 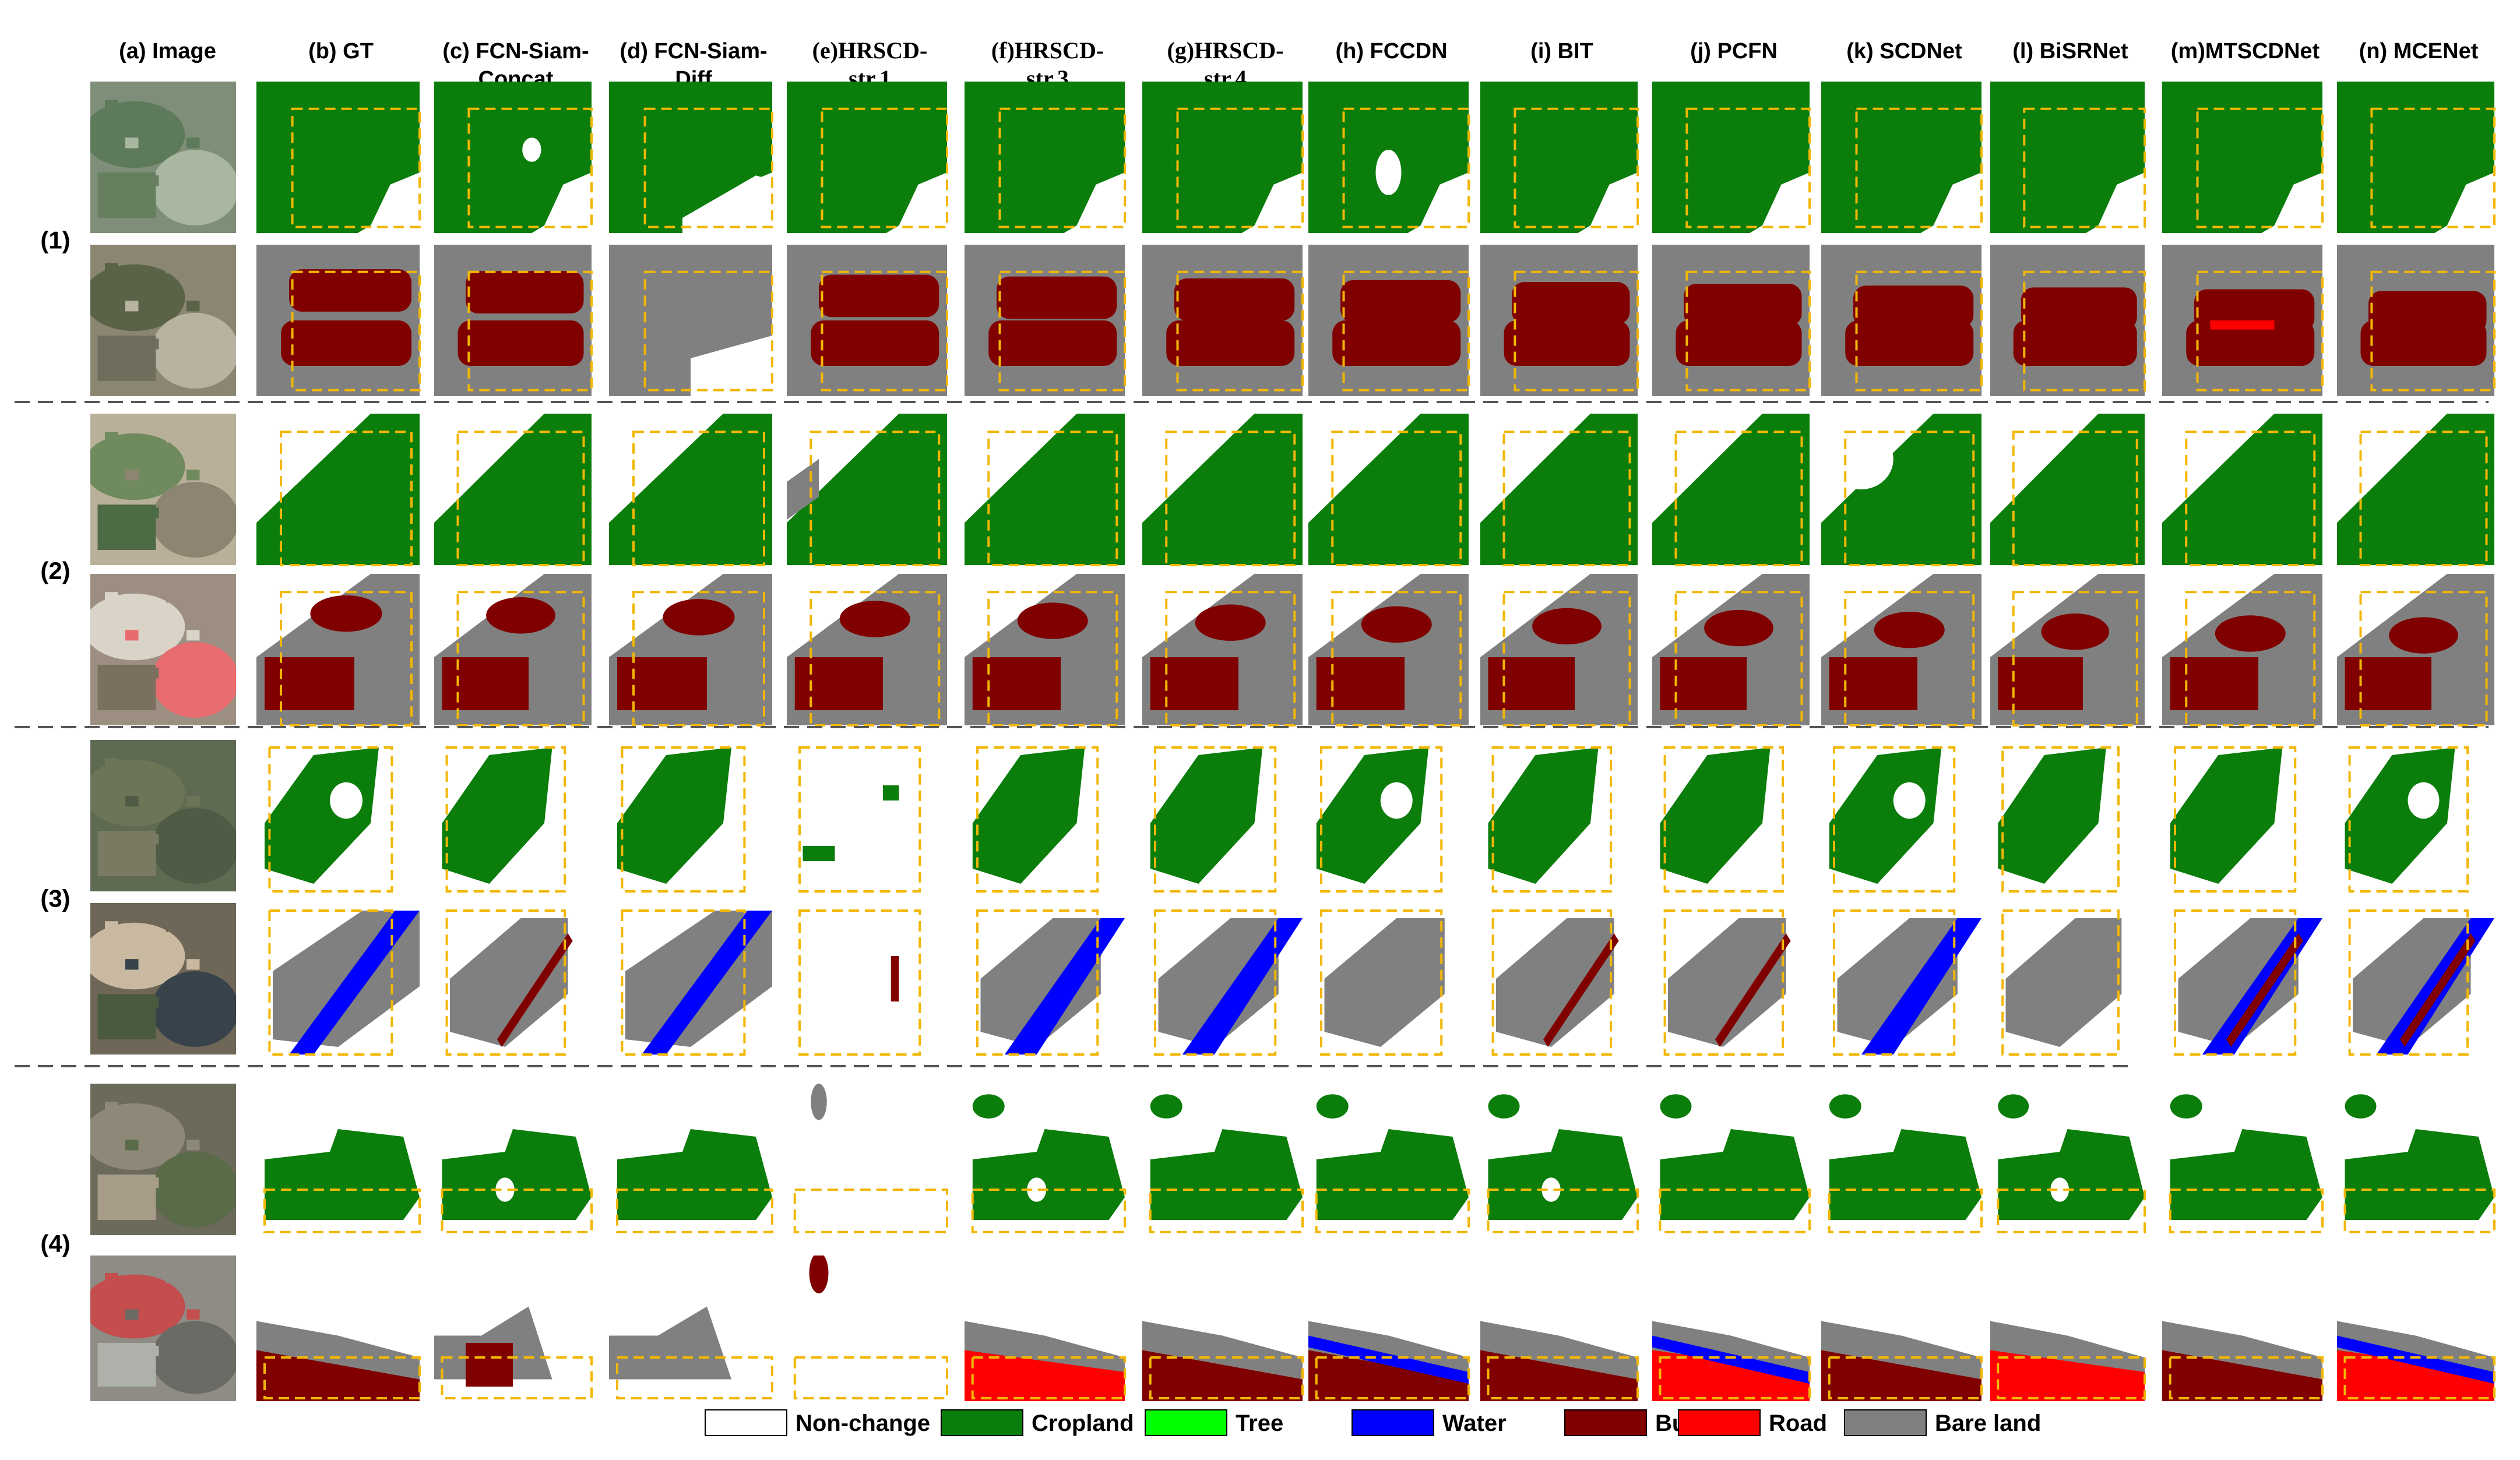 I want to click on legend-label: Non-change, so click(x=863, y=1423).